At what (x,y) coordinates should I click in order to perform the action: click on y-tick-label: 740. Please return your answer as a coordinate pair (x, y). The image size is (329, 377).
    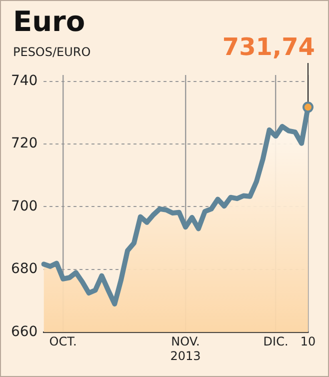
    Looking at the image, I should click on (24, 80).